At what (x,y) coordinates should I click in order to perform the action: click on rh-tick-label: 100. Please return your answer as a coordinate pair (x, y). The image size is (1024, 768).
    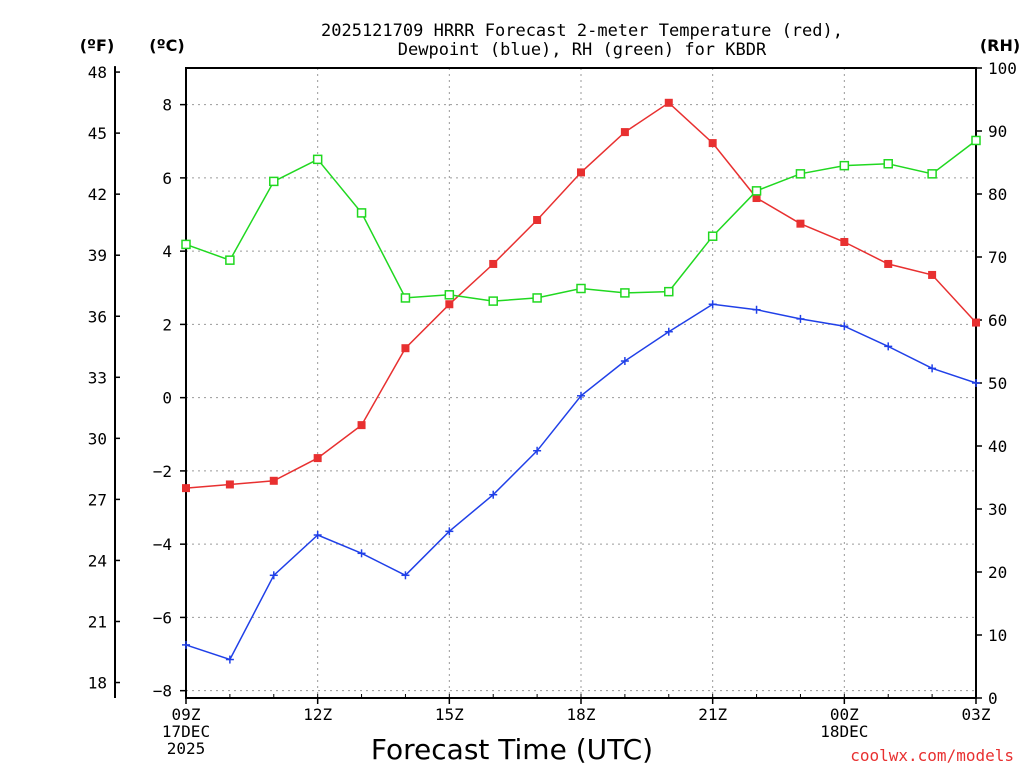
    Looking at the image, I should click on (1002, 68).